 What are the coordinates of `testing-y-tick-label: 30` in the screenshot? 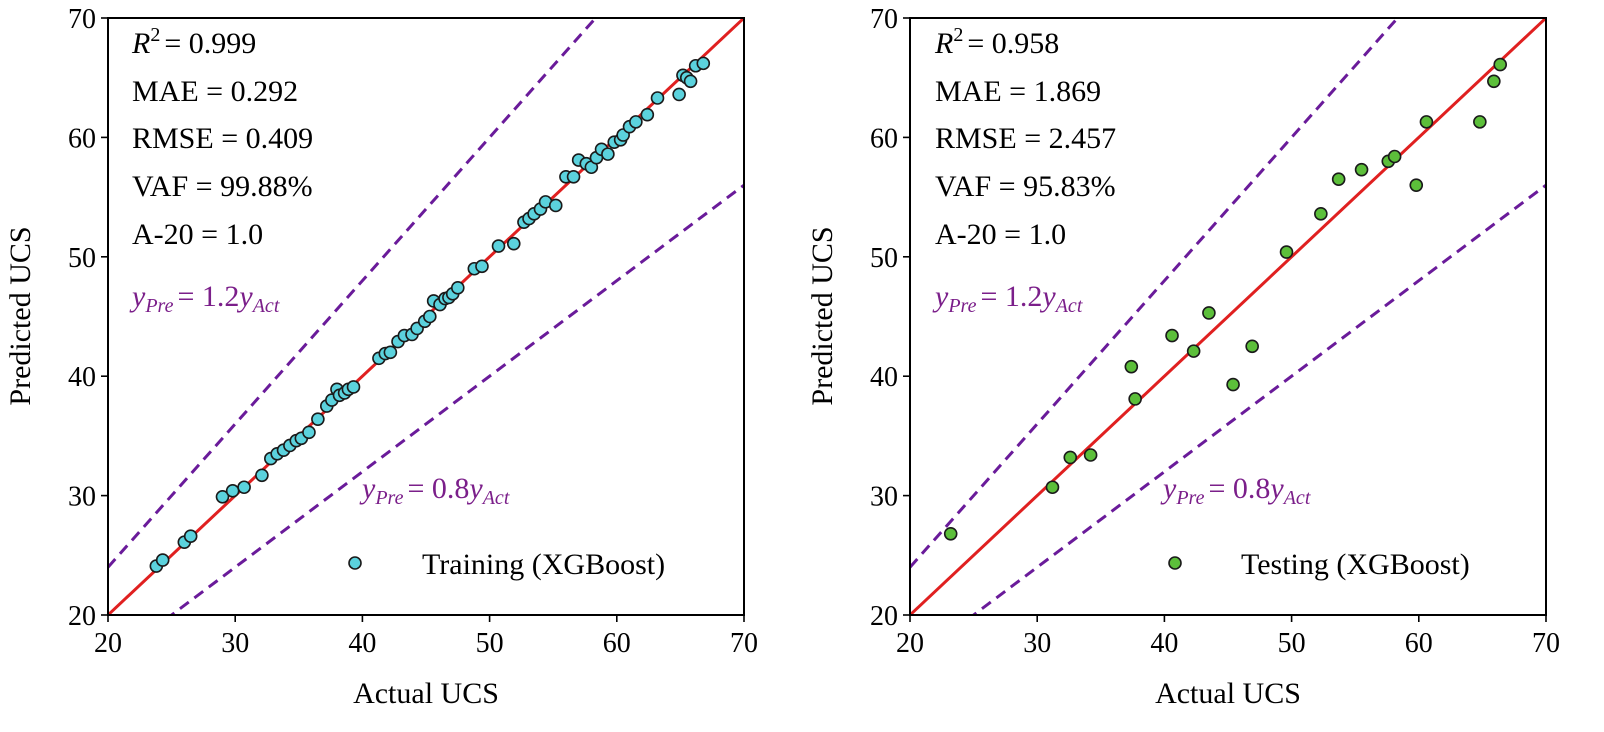 It's located at (884, 497).